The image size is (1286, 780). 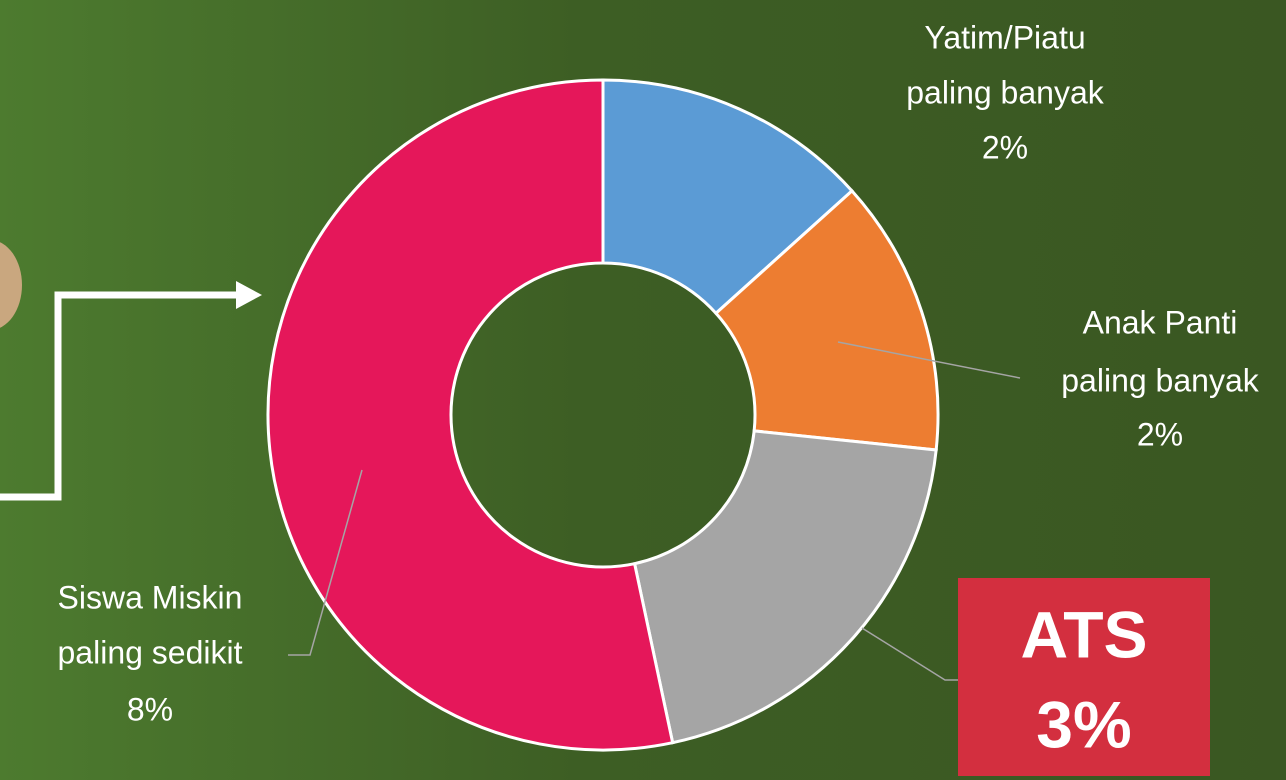 I want to click on arrow-head, so click(x=249, y=295).